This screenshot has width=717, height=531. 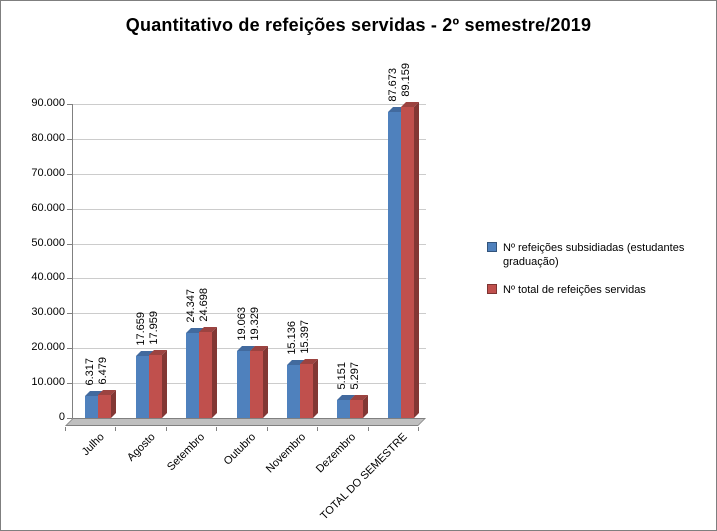 What do you see at coordinates (242, 324) in the screenshot?
I see `bar-value-label: 19.063` at bounding box center [242, 324].